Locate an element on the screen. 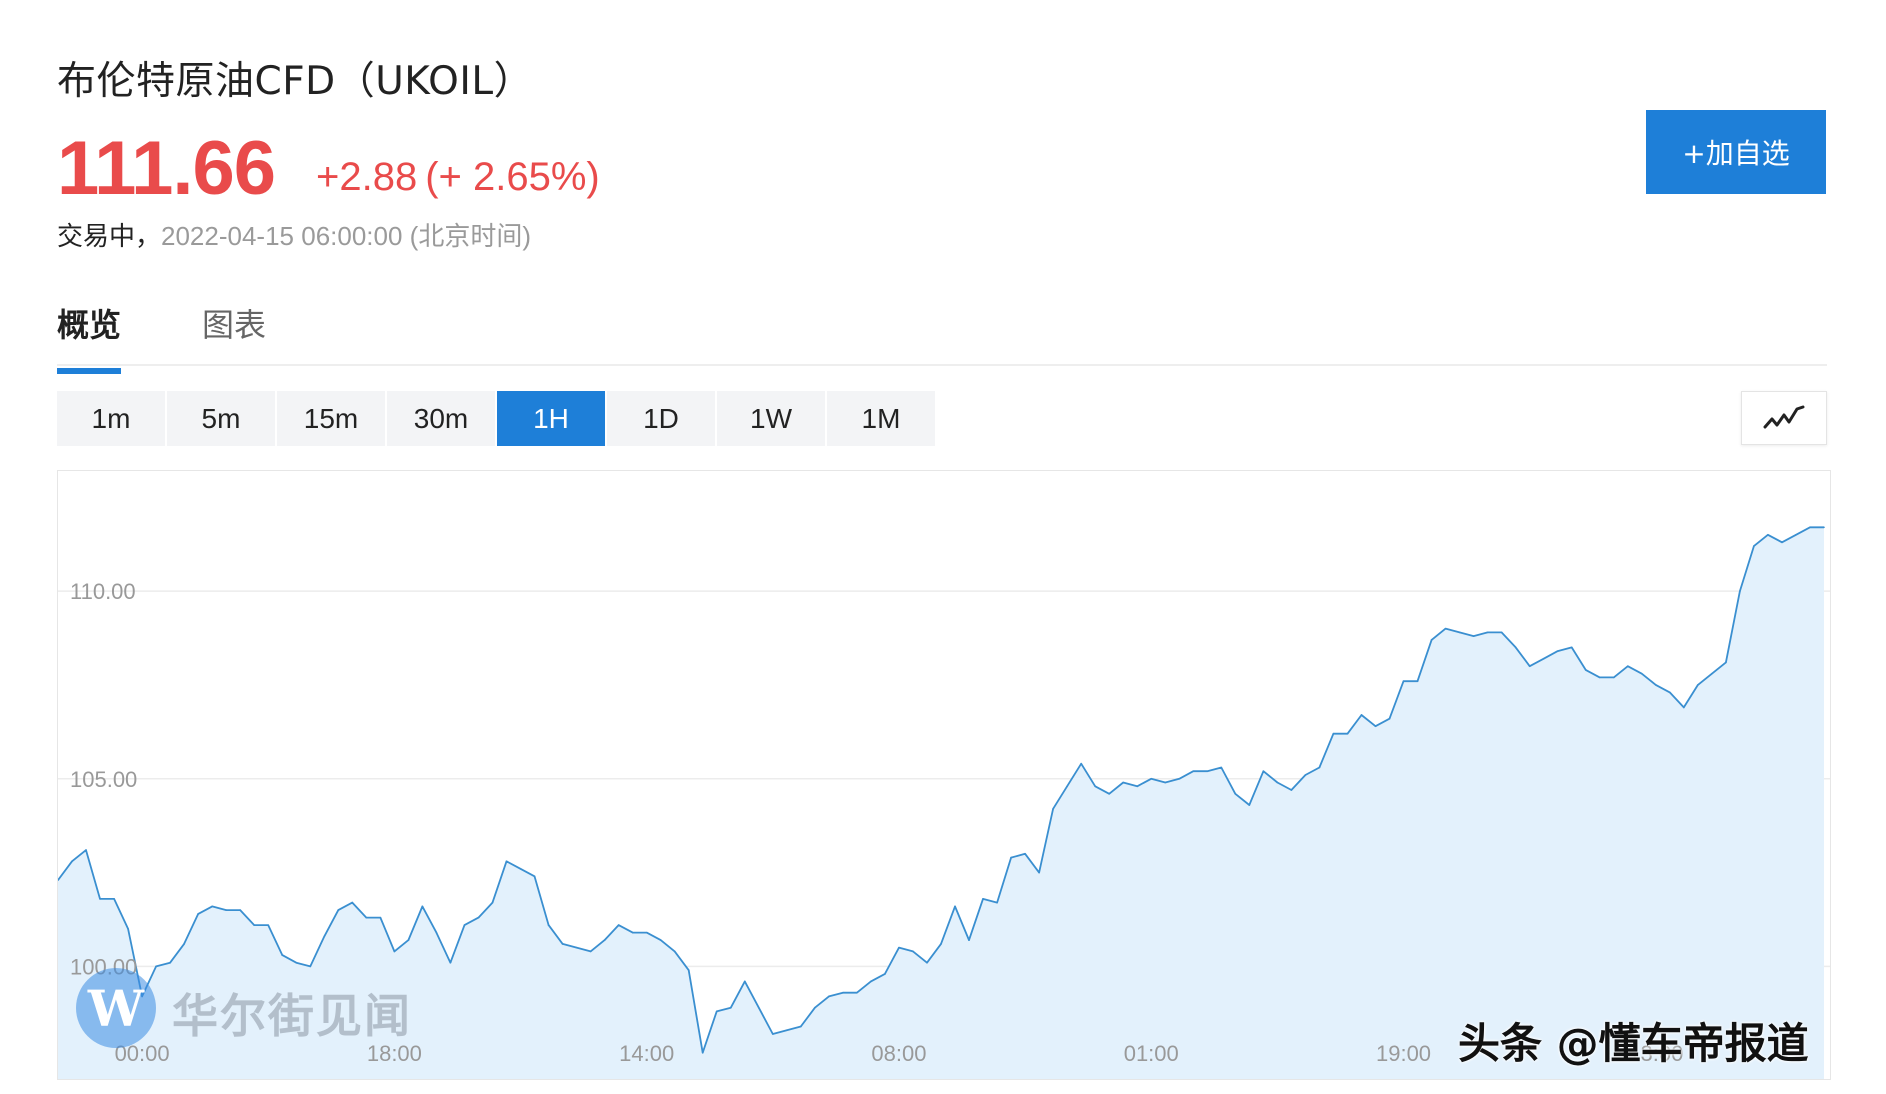 The image size is (1886, 1094). y-tick-label: 110.00 is located at coordinates (103, 591).